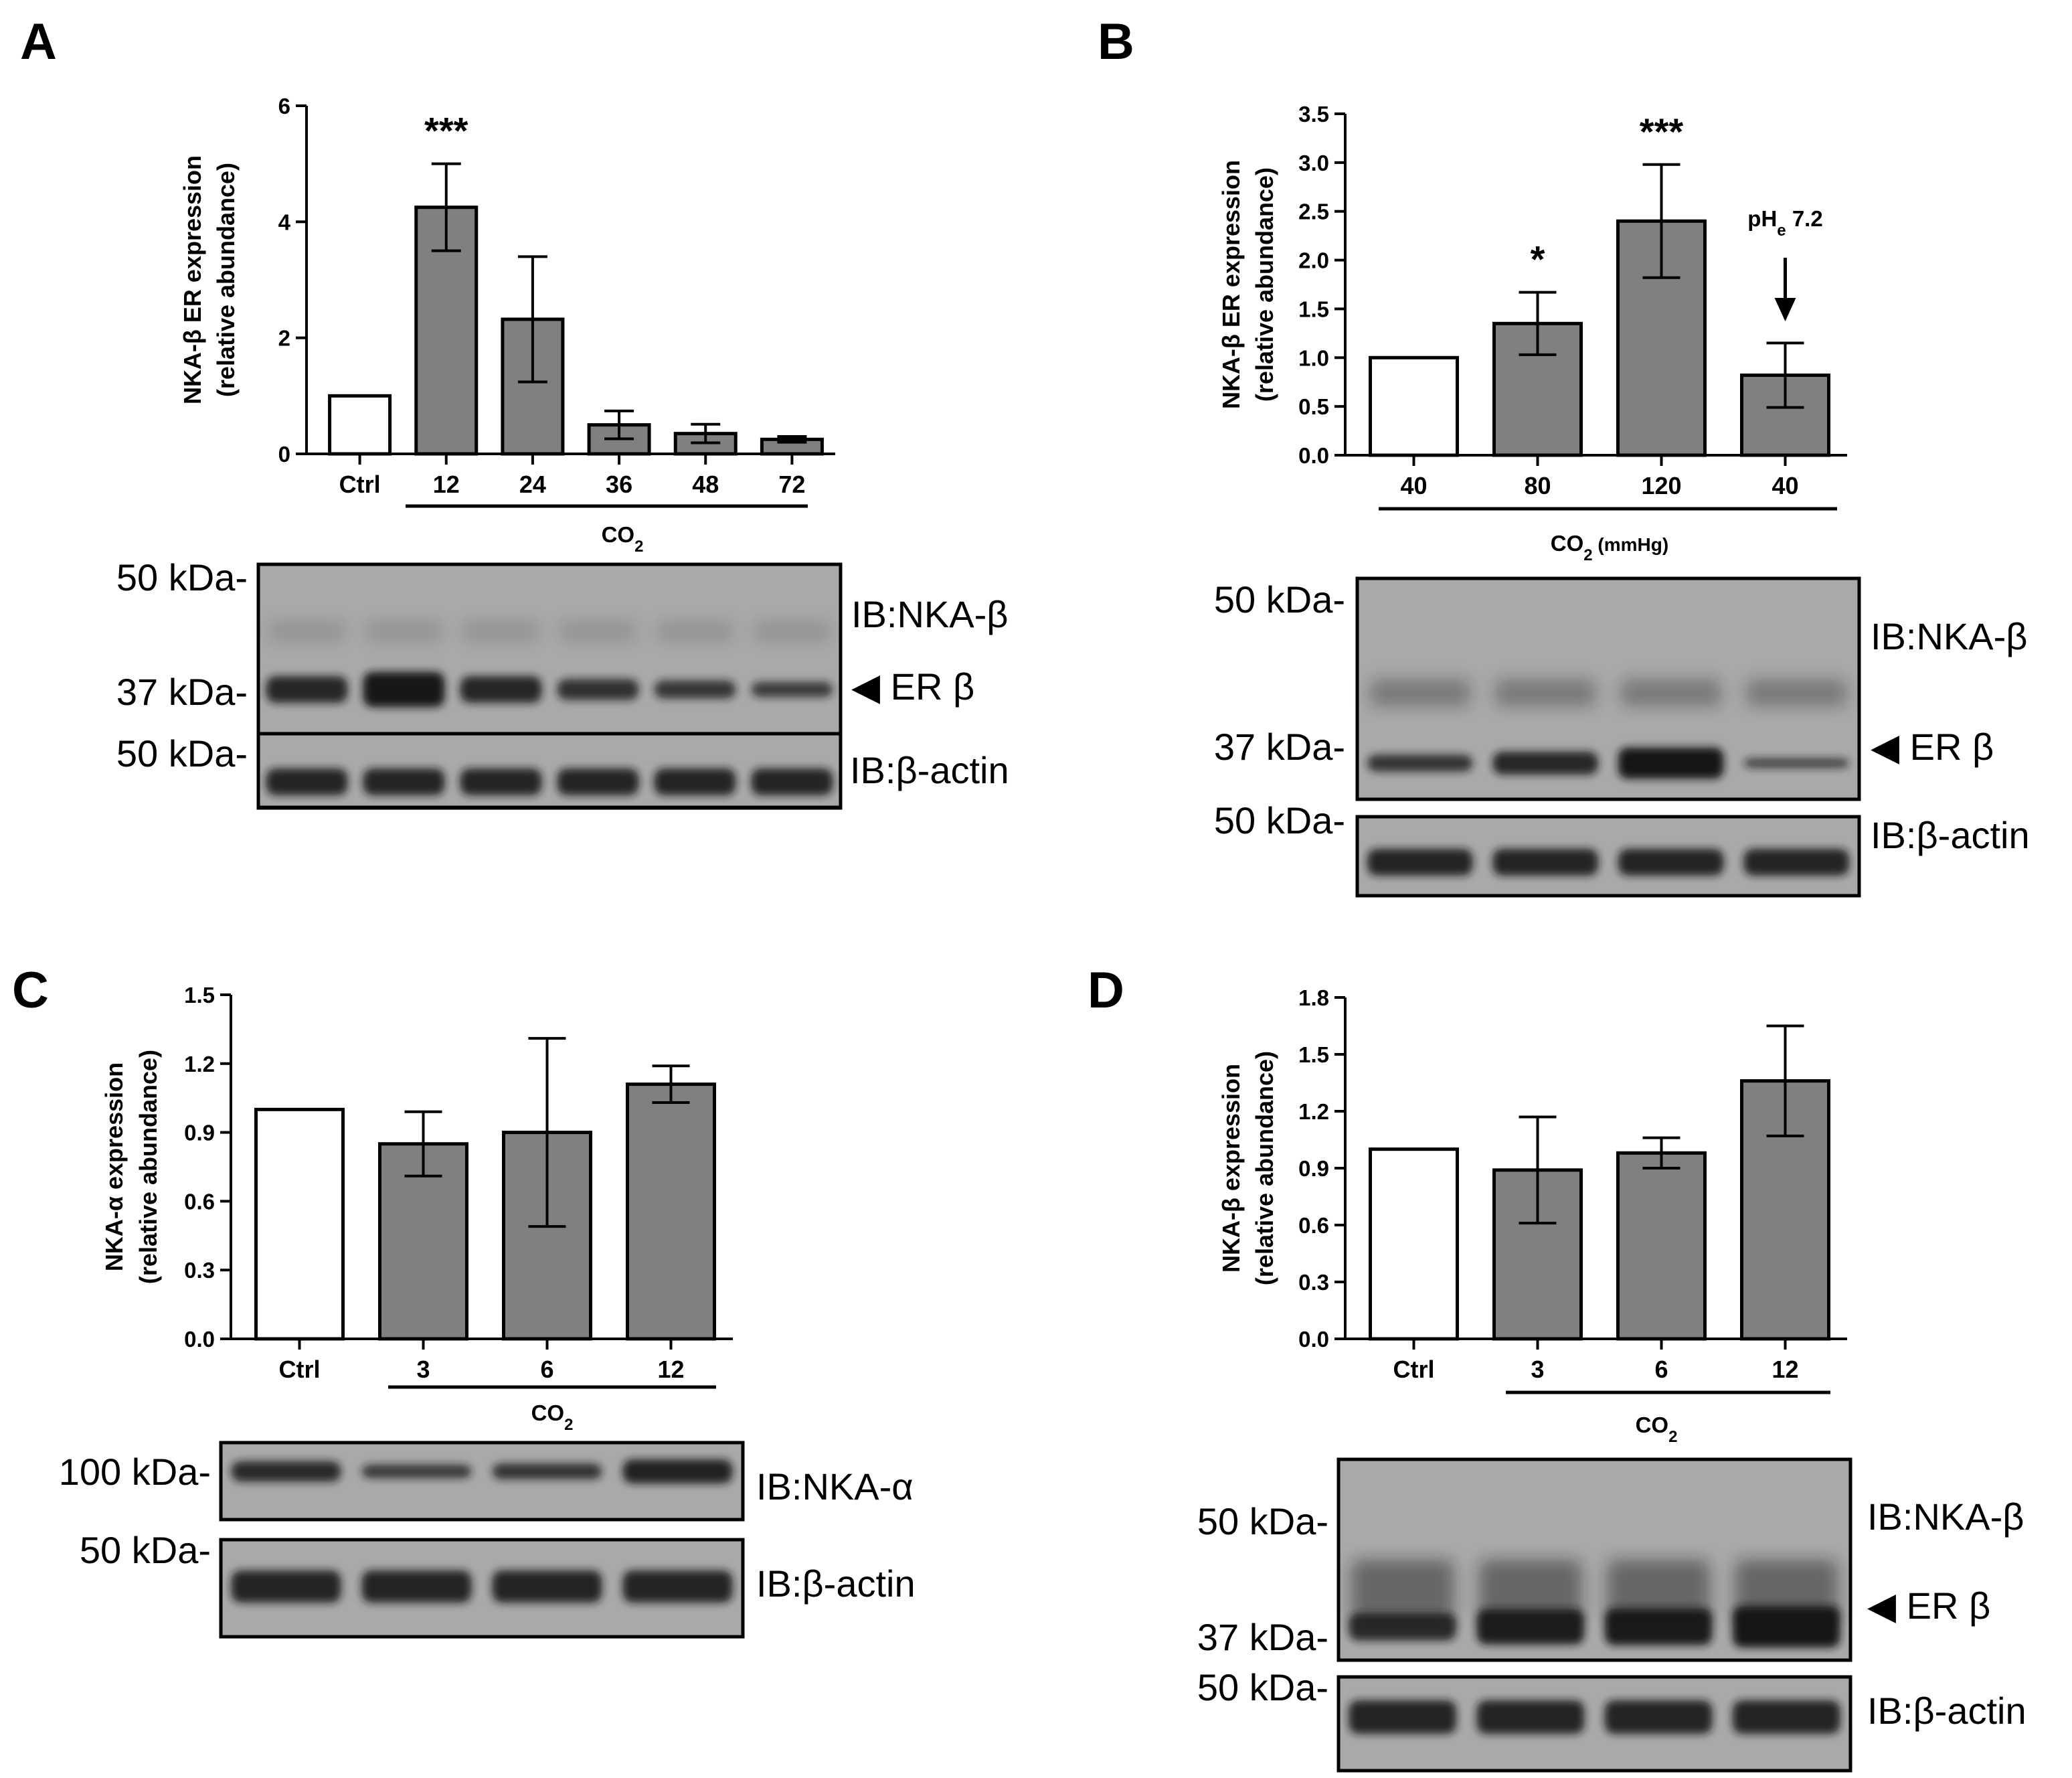 This screenshot has width=2072, height=1778. I want to click on x-tick-label: 3, so click(423, 1369).